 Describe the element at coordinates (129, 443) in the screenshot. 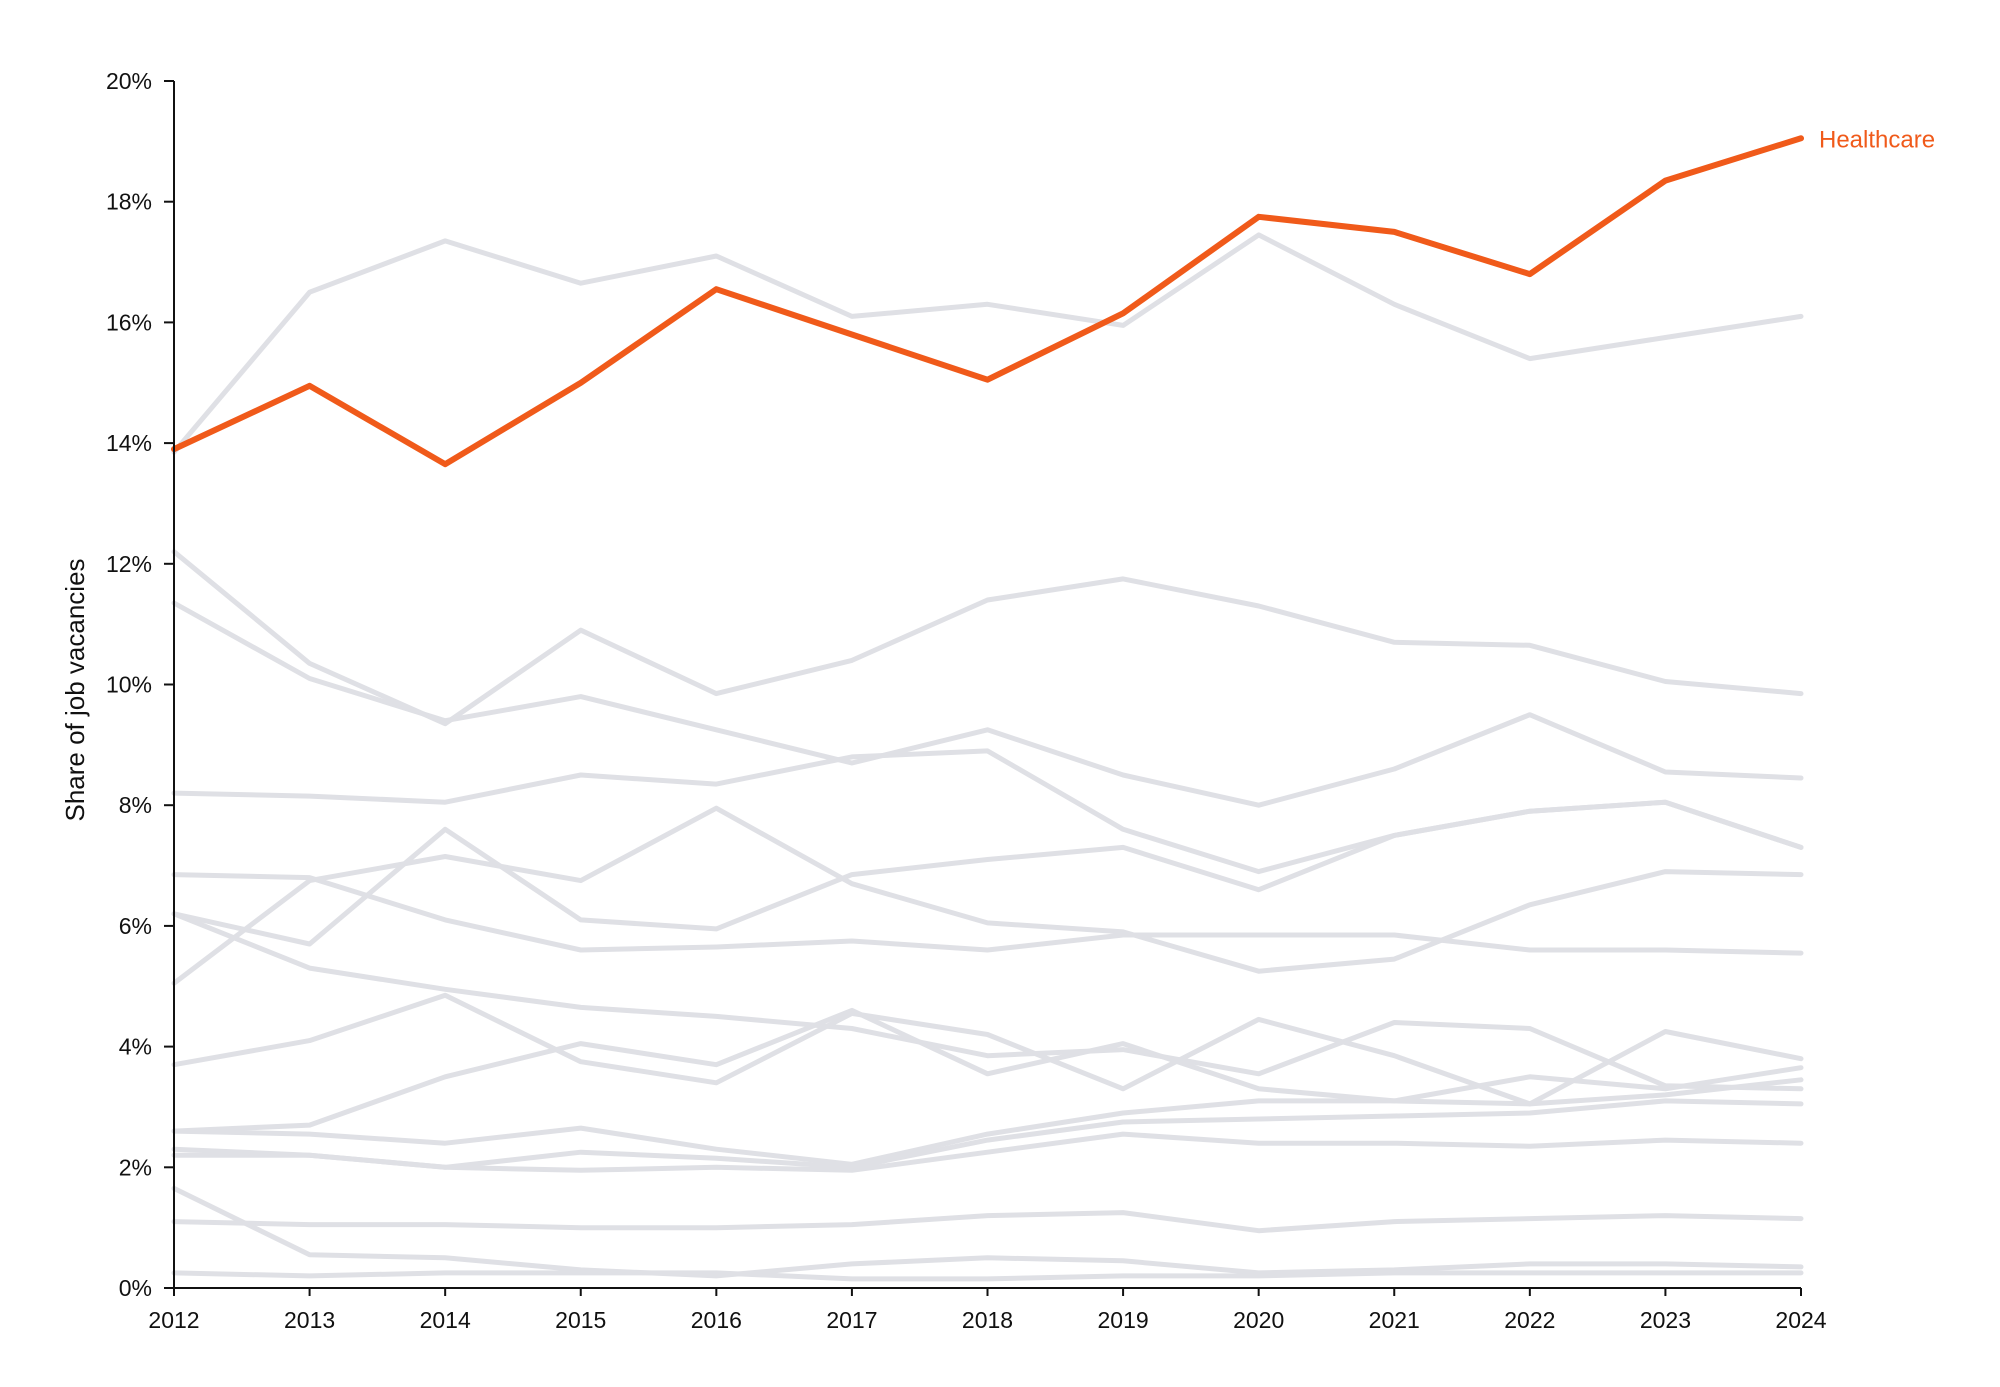

I see `y-tick-label: 14%` at that location.